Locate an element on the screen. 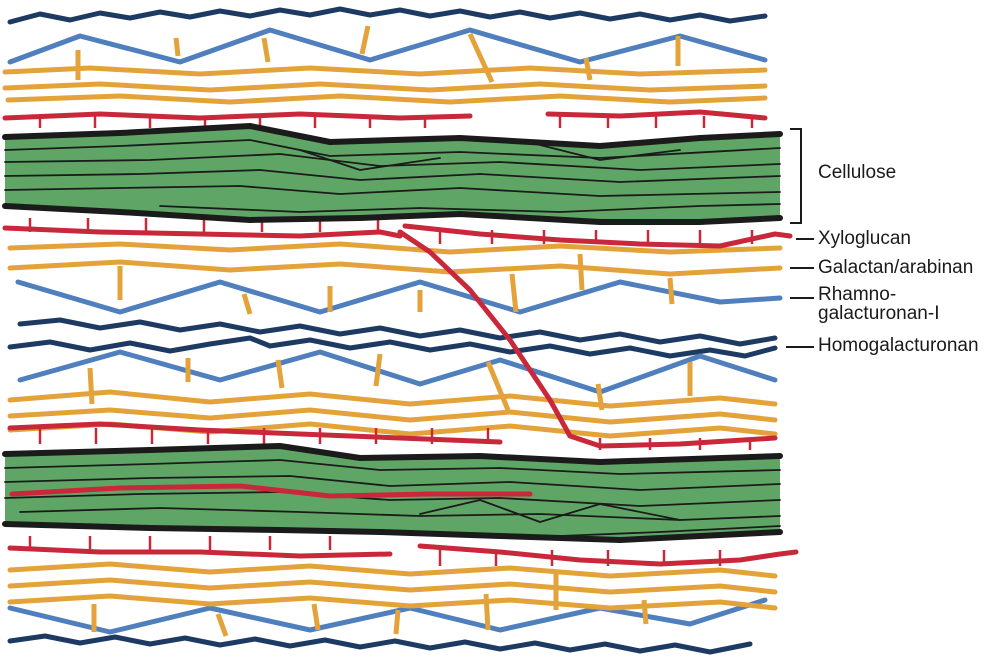 Image resolution: width=1000 pixels, height=664 pixels. cellulose-bracket-spine is located at coordinates (801, 176).